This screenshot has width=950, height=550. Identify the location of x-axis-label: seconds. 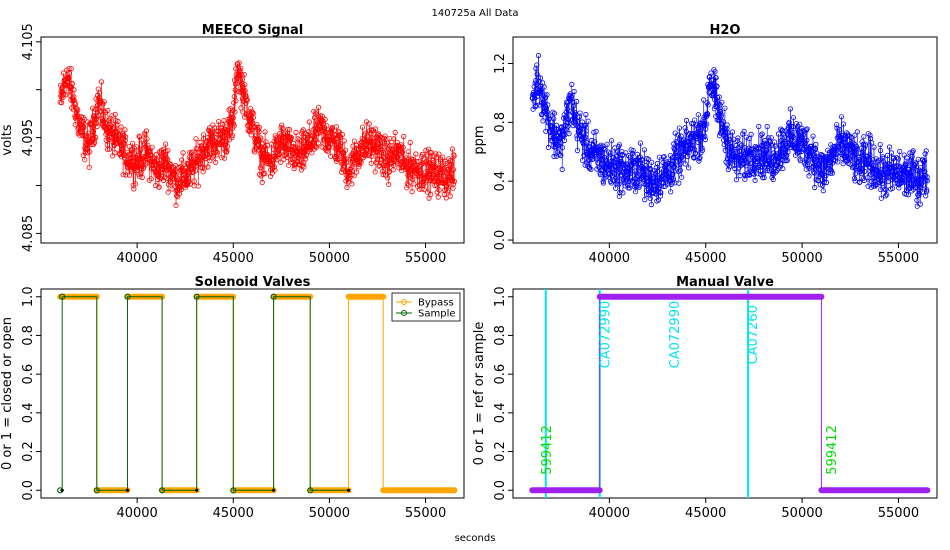
(475, 538).